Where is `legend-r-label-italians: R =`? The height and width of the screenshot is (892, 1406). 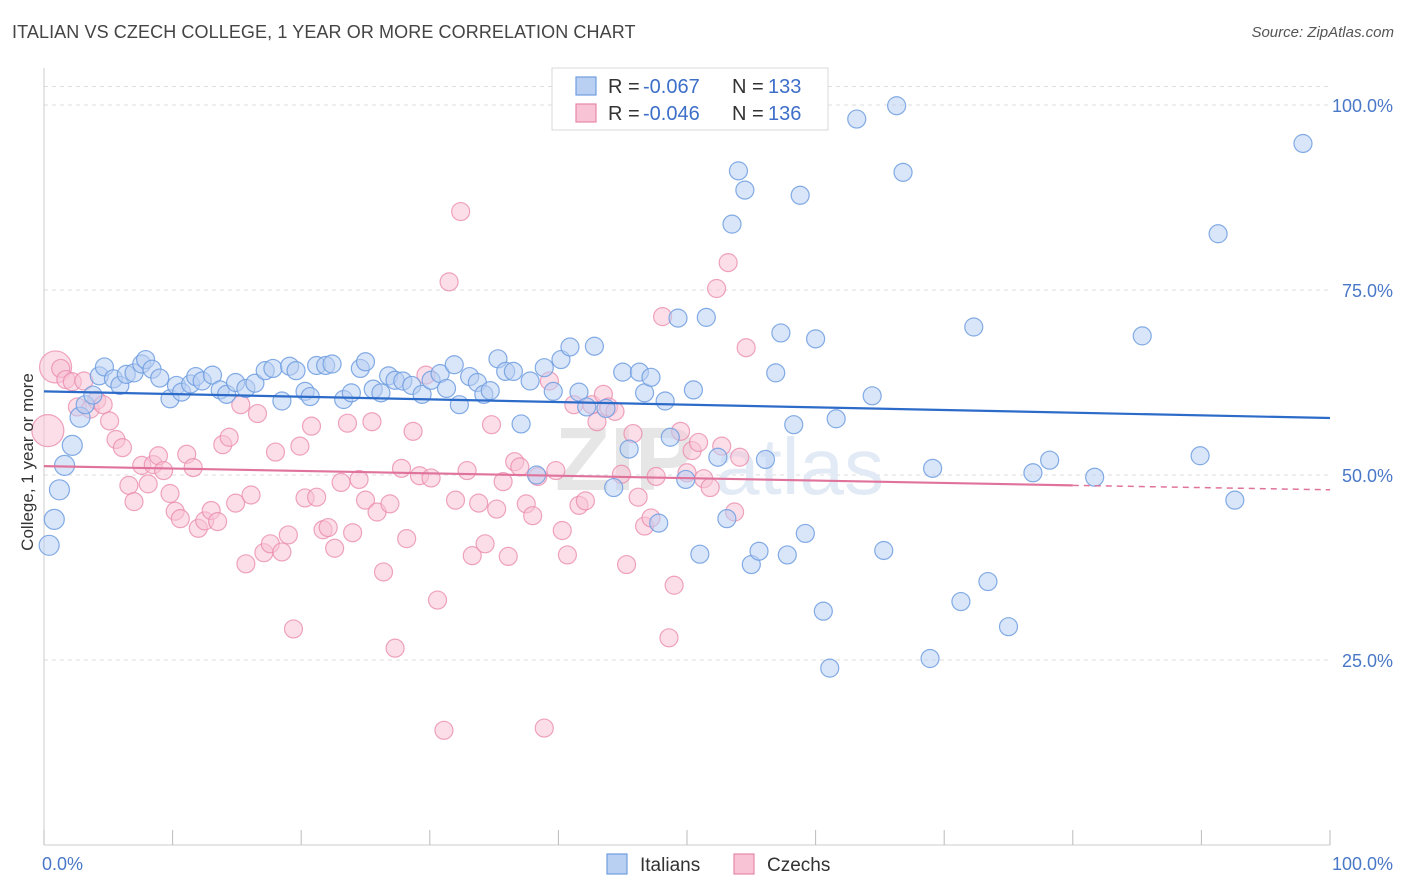
legend-r-label-italians: R = is located at coordinates (624, 87).